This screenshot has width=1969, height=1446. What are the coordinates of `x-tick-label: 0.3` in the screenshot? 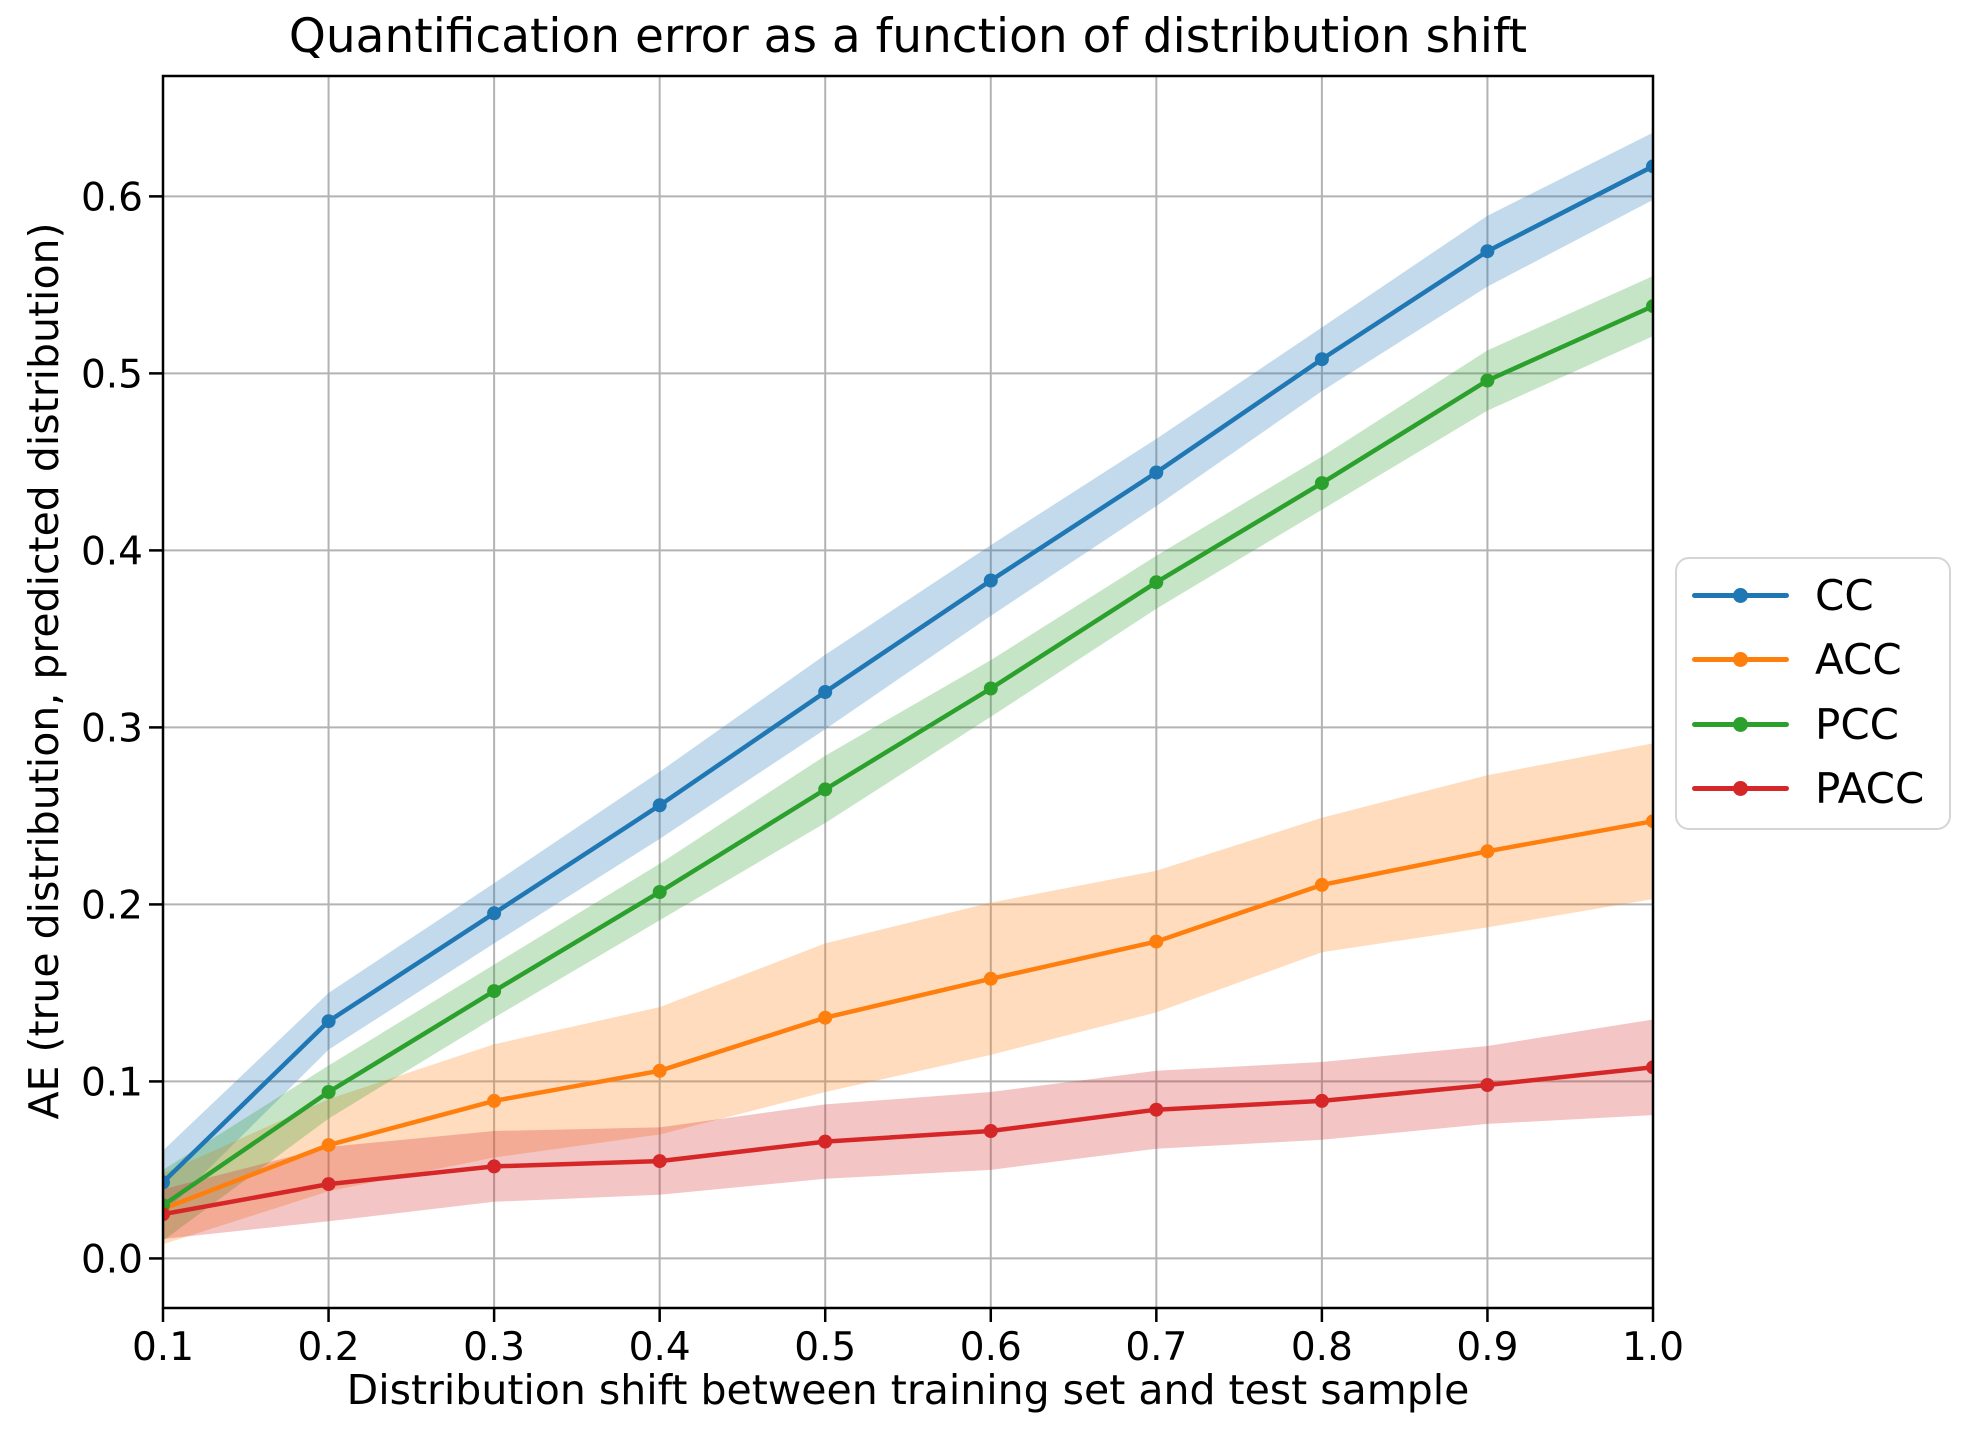 It's located at (494, 1347).